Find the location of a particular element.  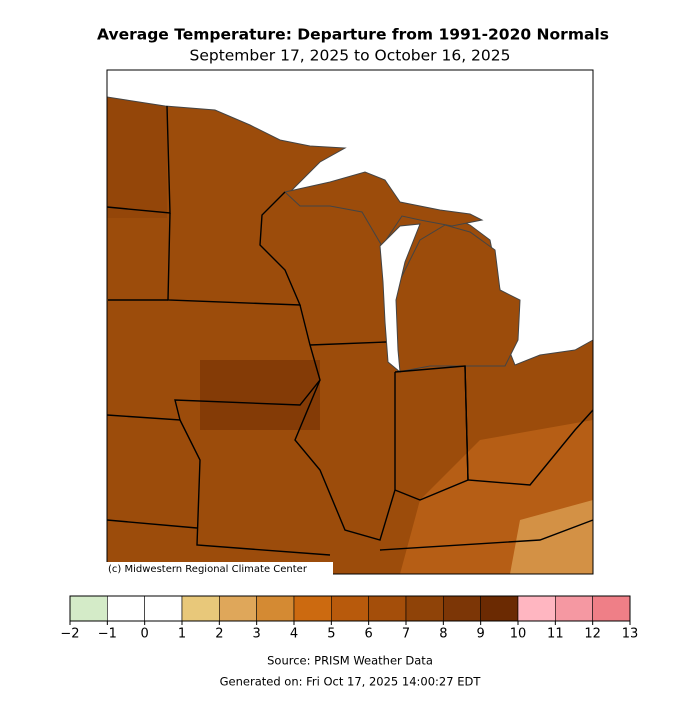

tick-label: 13 is located at coordinates (630, 634).